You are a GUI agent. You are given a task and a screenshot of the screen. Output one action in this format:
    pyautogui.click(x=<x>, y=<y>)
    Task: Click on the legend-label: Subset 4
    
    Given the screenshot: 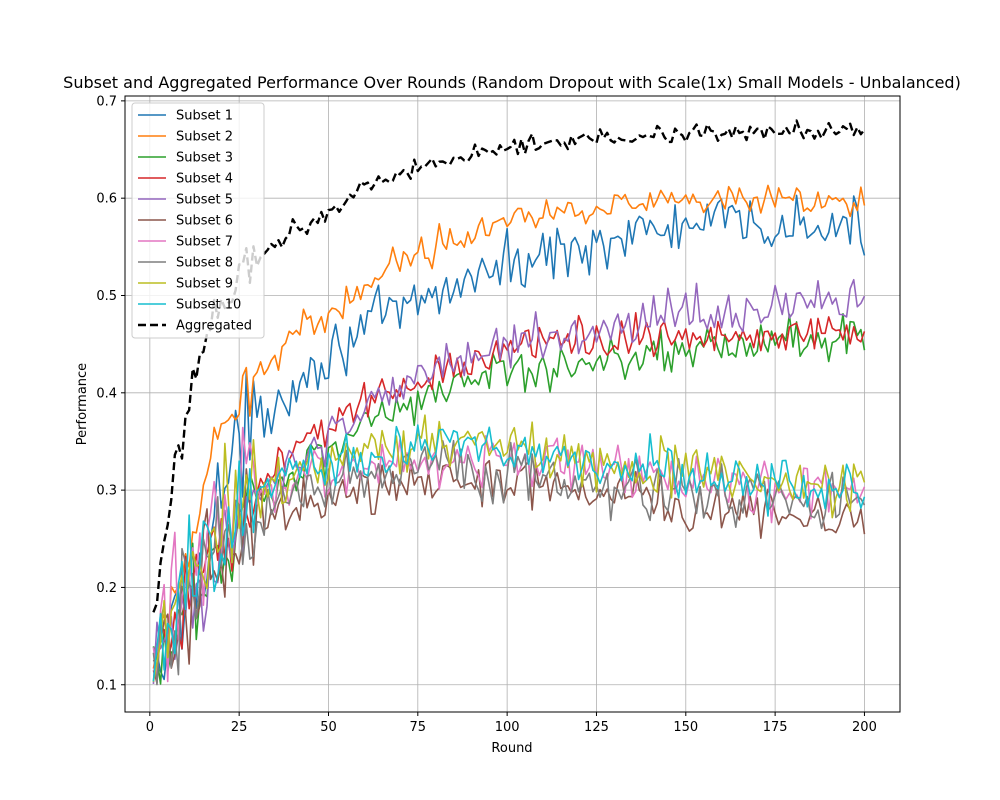 What is the action you would take?
    pyautogui.click(x=204, y=179)
    